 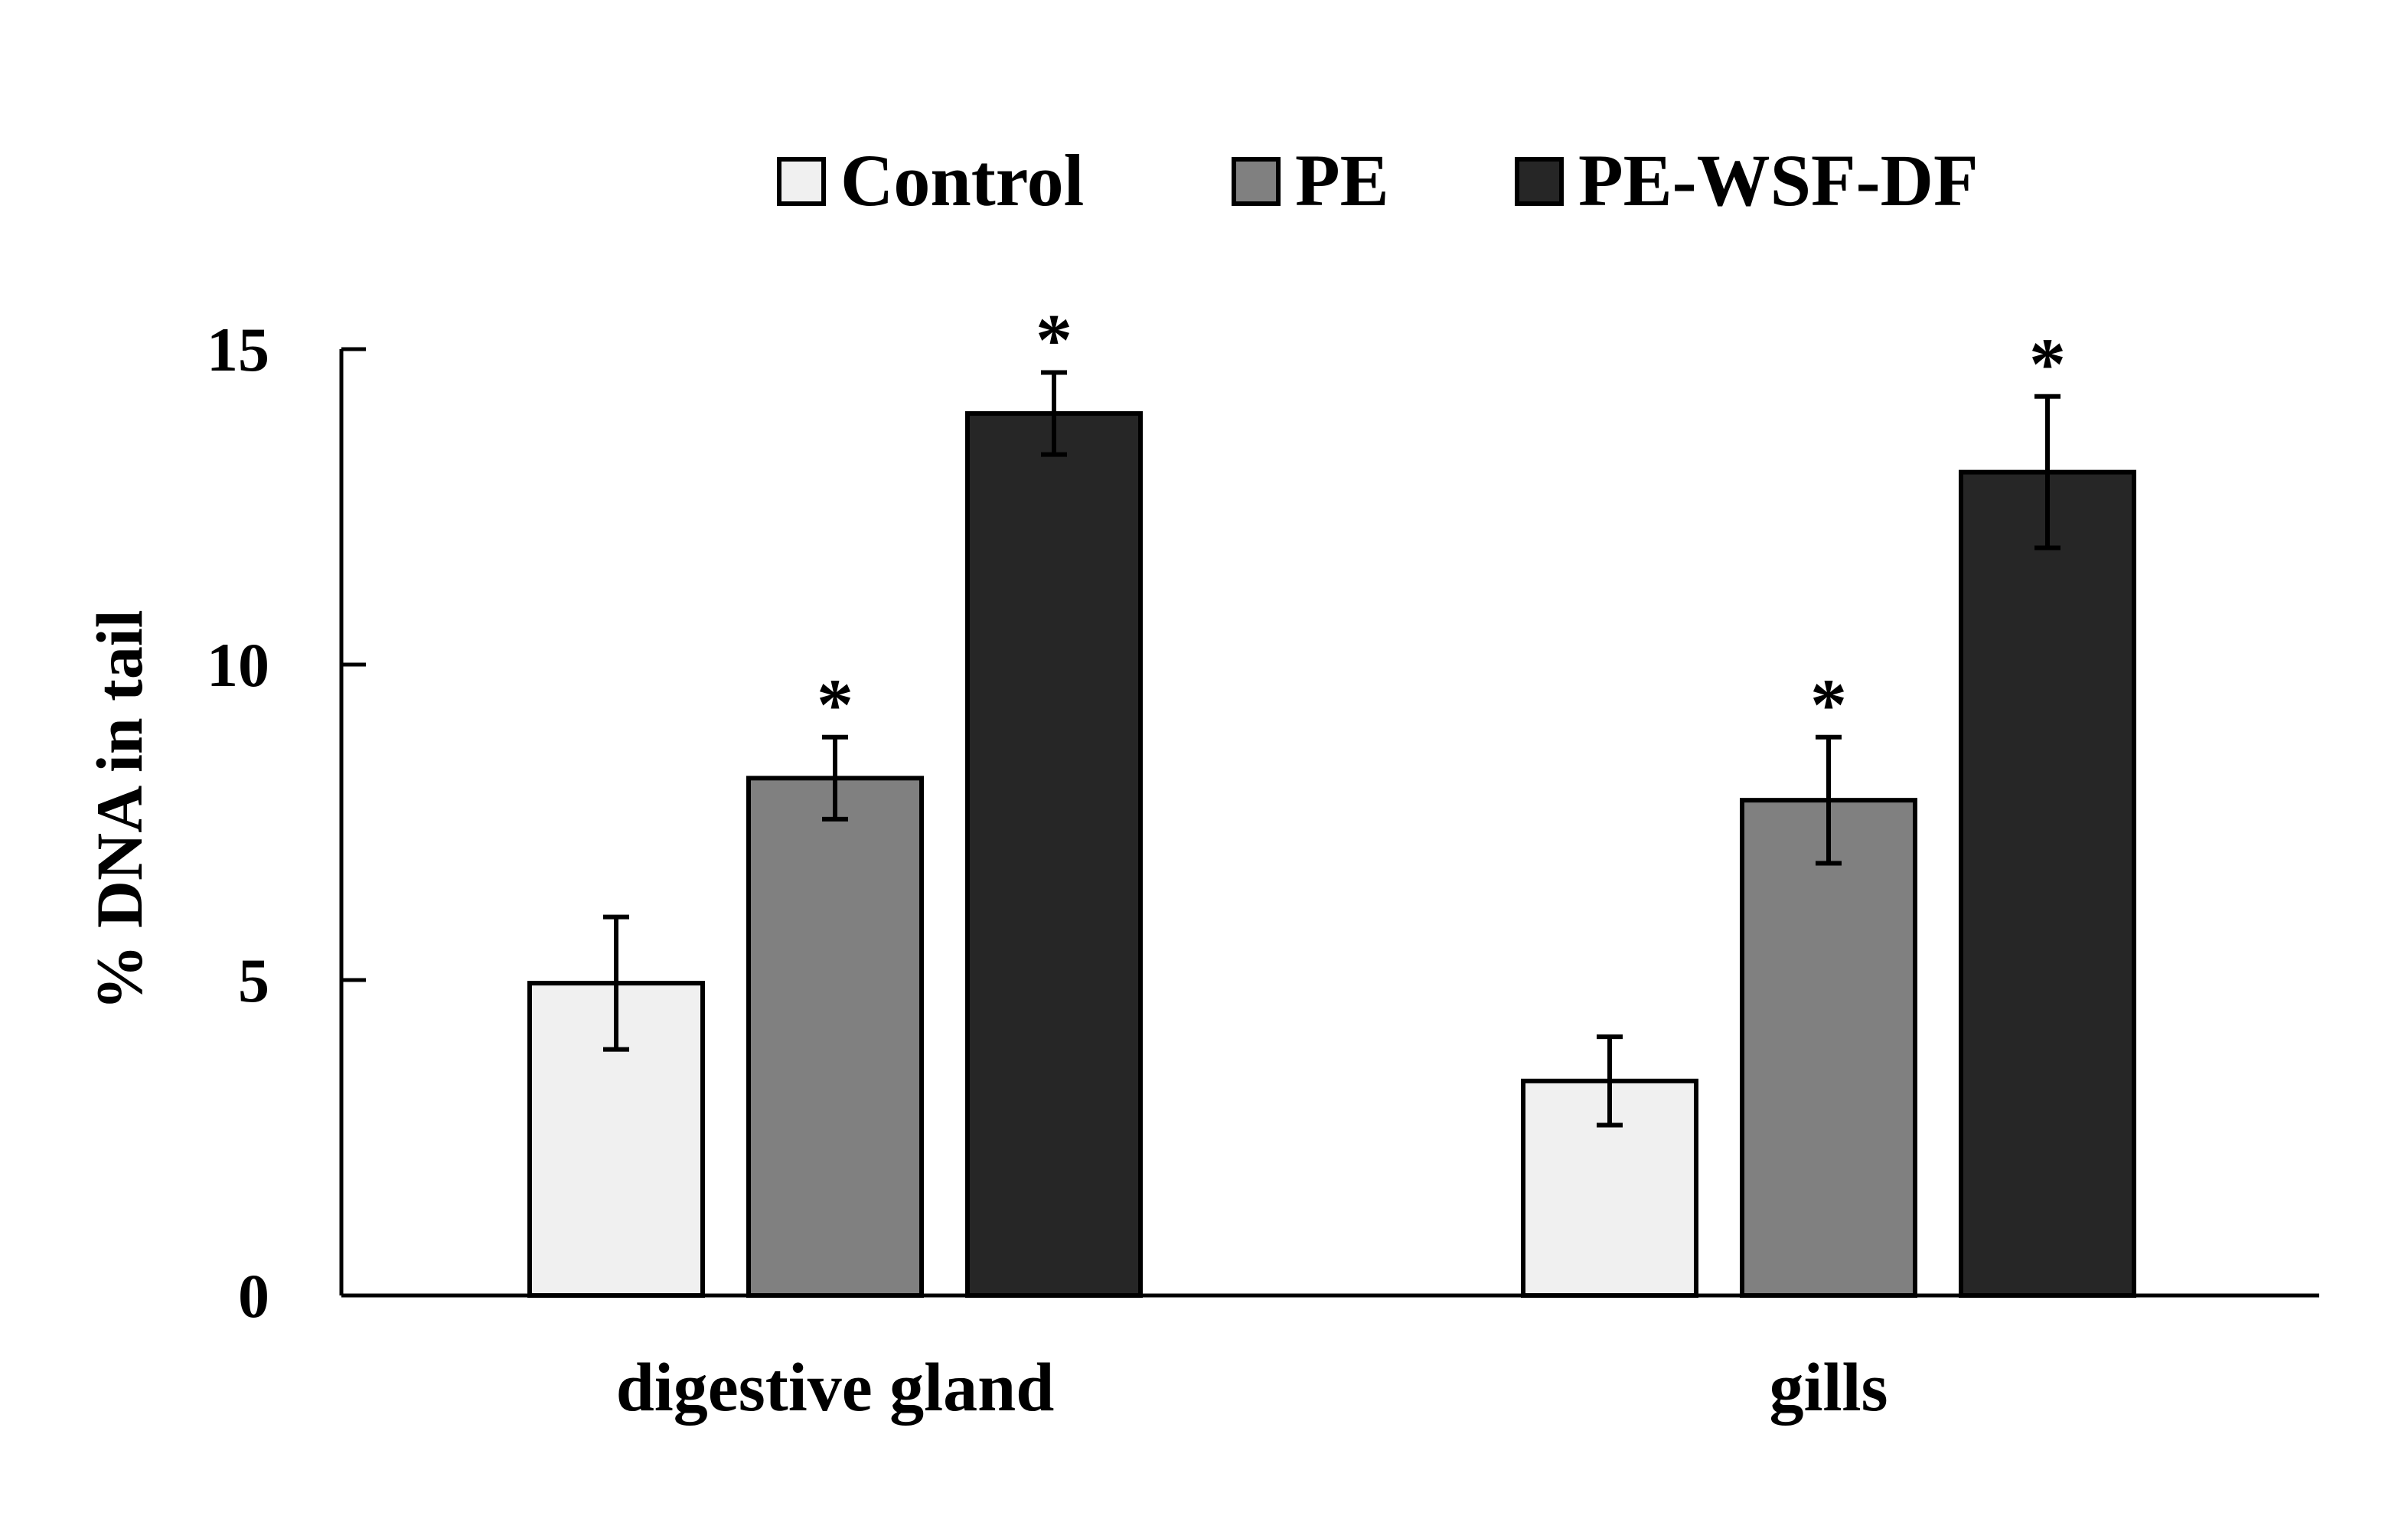 I want to click on legend-item-control: Control, so click(x=930, y=180).